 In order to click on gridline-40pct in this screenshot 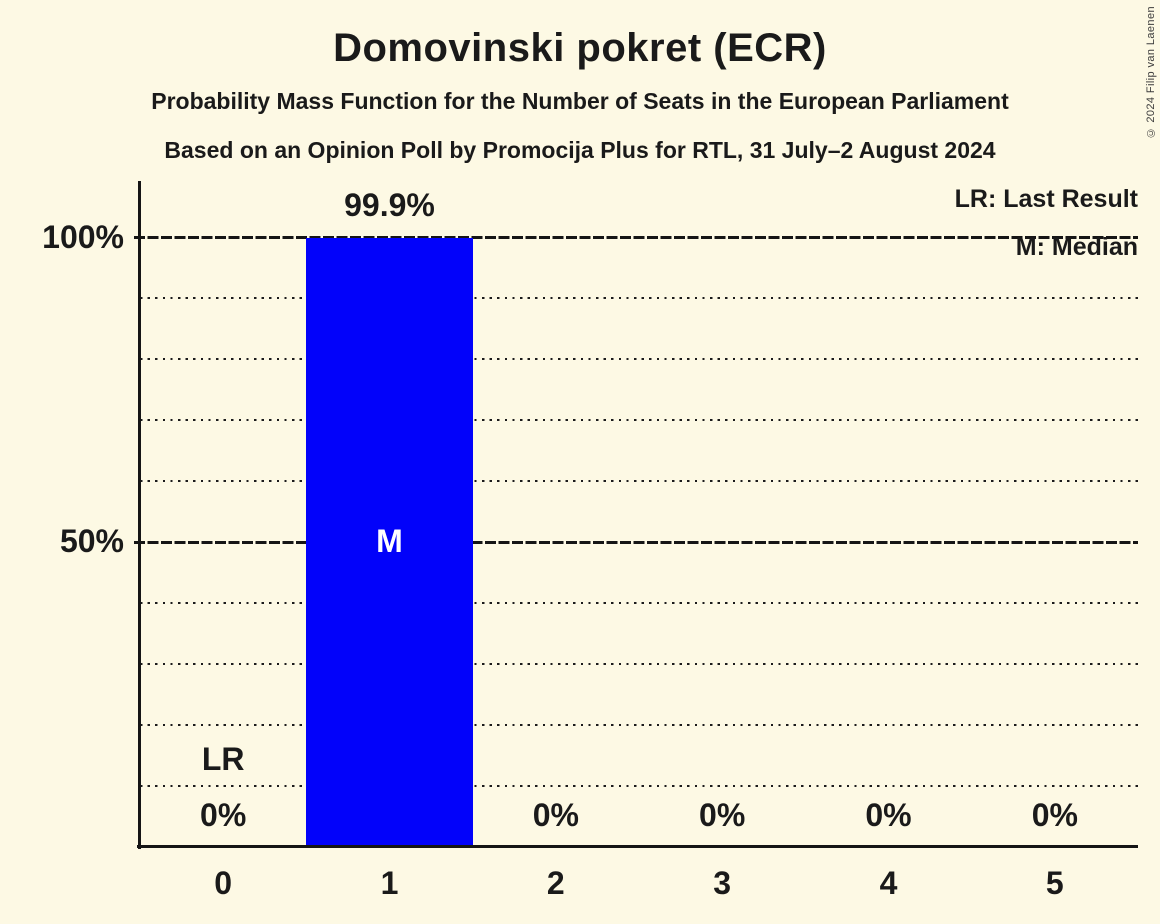, I will do `click(639, 603)`.